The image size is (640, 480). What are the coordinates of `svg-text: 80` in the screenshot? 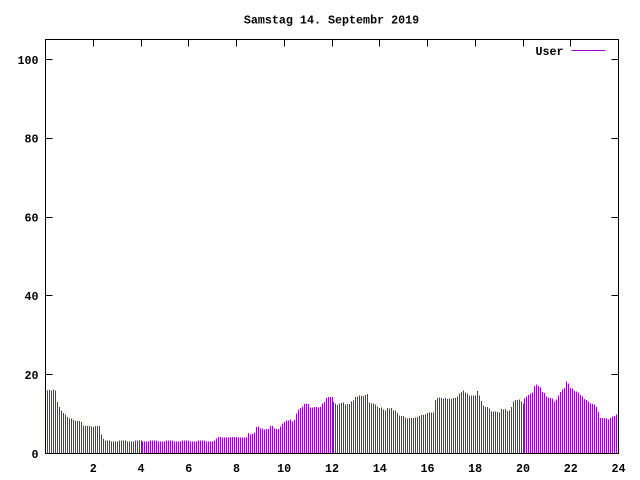 It's located at (31, 140).